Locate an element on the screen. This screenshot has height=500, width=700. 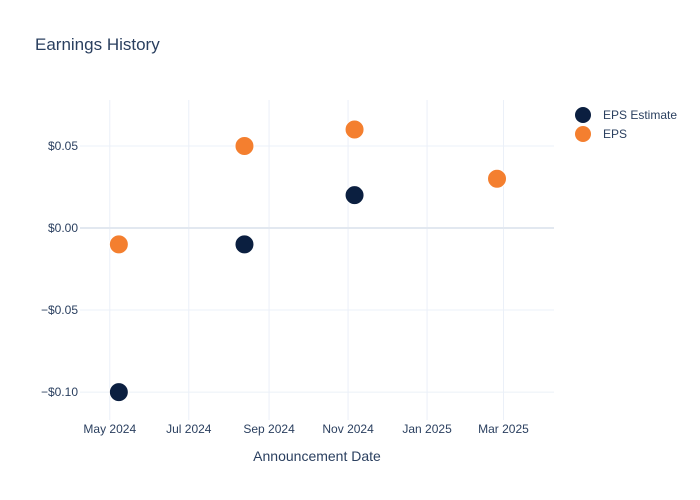
legend-item: EPS is located at coordinates (601, 134).